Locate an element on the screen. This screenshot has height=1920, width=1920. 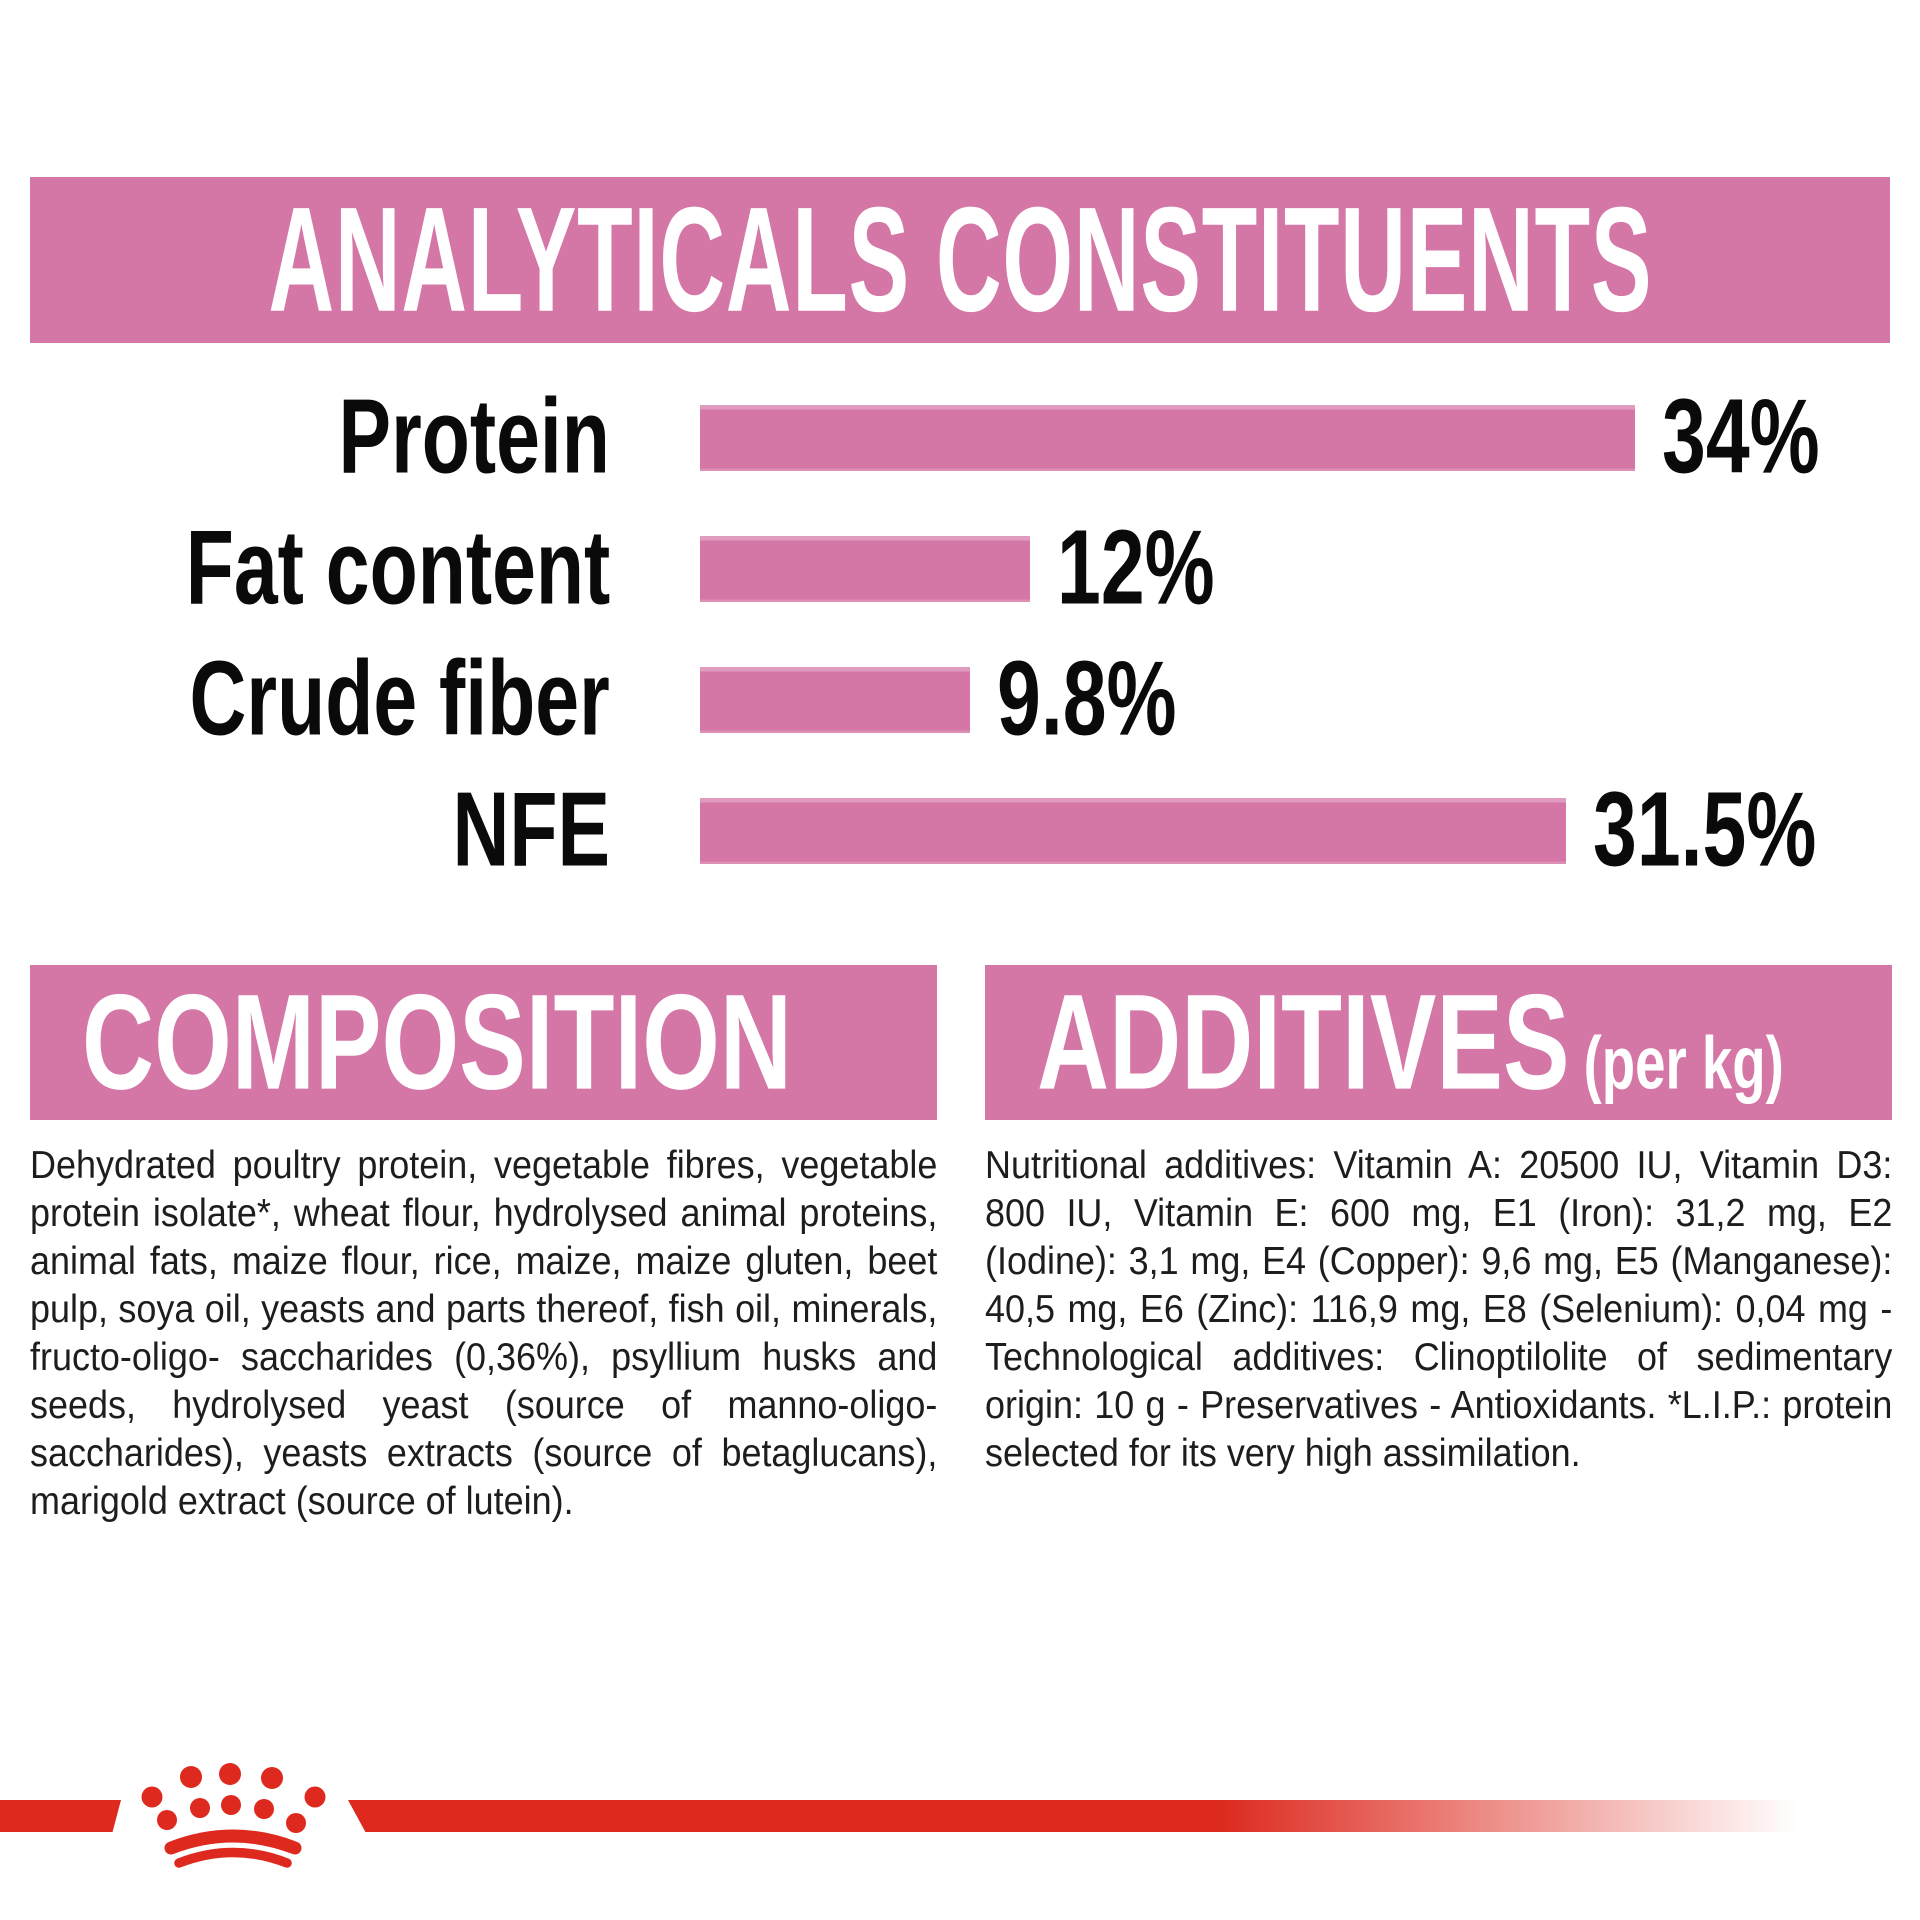
analyticals-header-band: ANALYTICALS CONSTITUENTS is located at coordinates (960, 259).